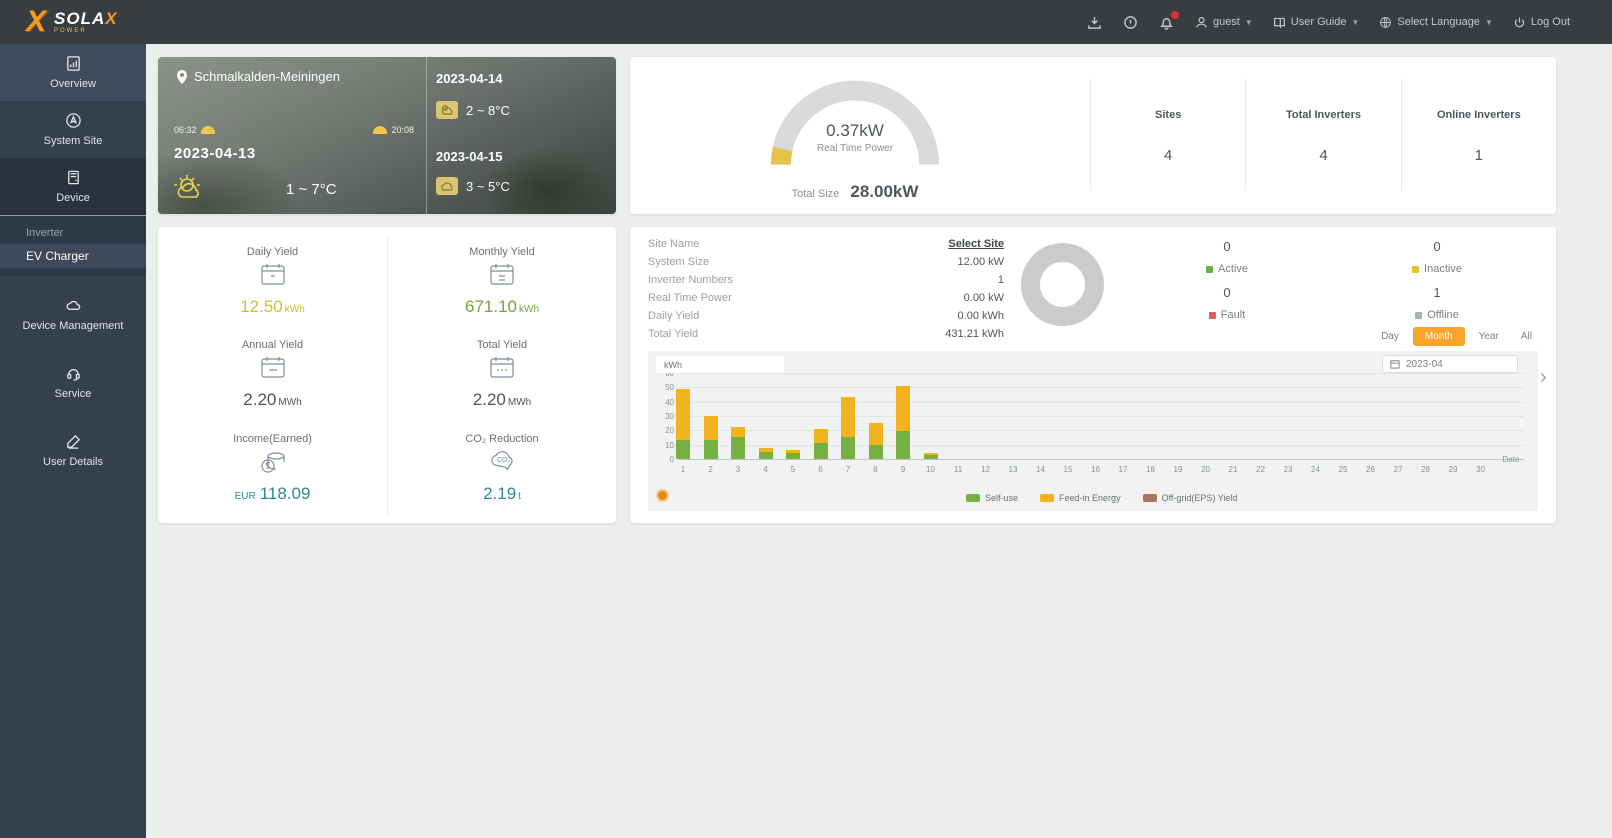 The image size is (1612, 838). I want to click on x-axis-tick: 11, so click(958, 469).